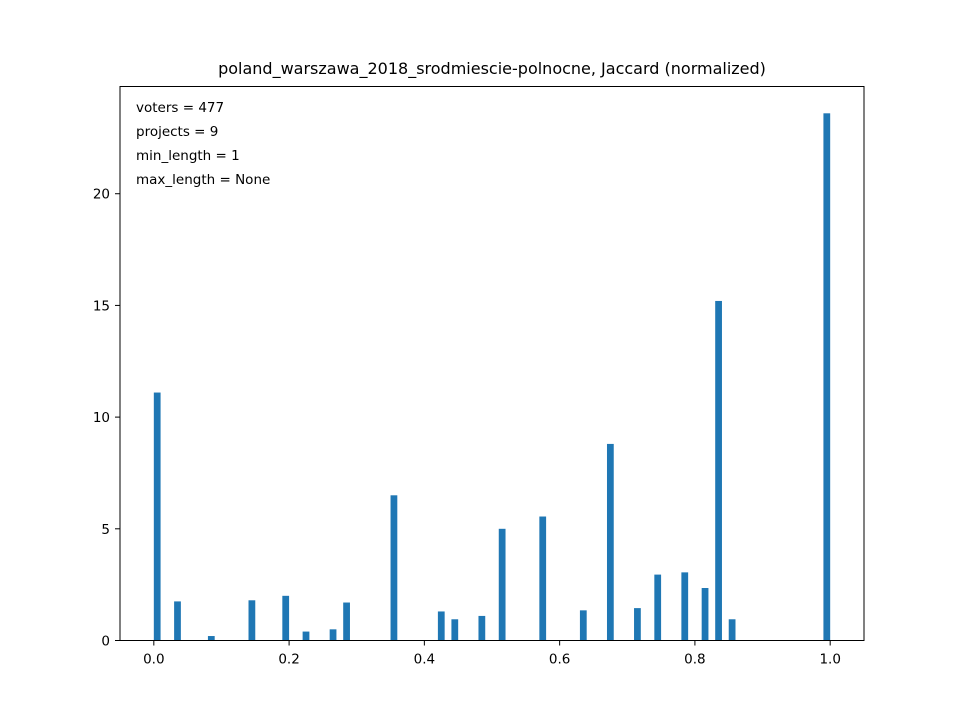 This screenshot has width=960, height=720. What do you see at coordinates (492, 654) in the screenshot?
I see `x-axis: 0.0 0.2 0.4 0.6 0.8 1.0` at bounding box center [492, 654].